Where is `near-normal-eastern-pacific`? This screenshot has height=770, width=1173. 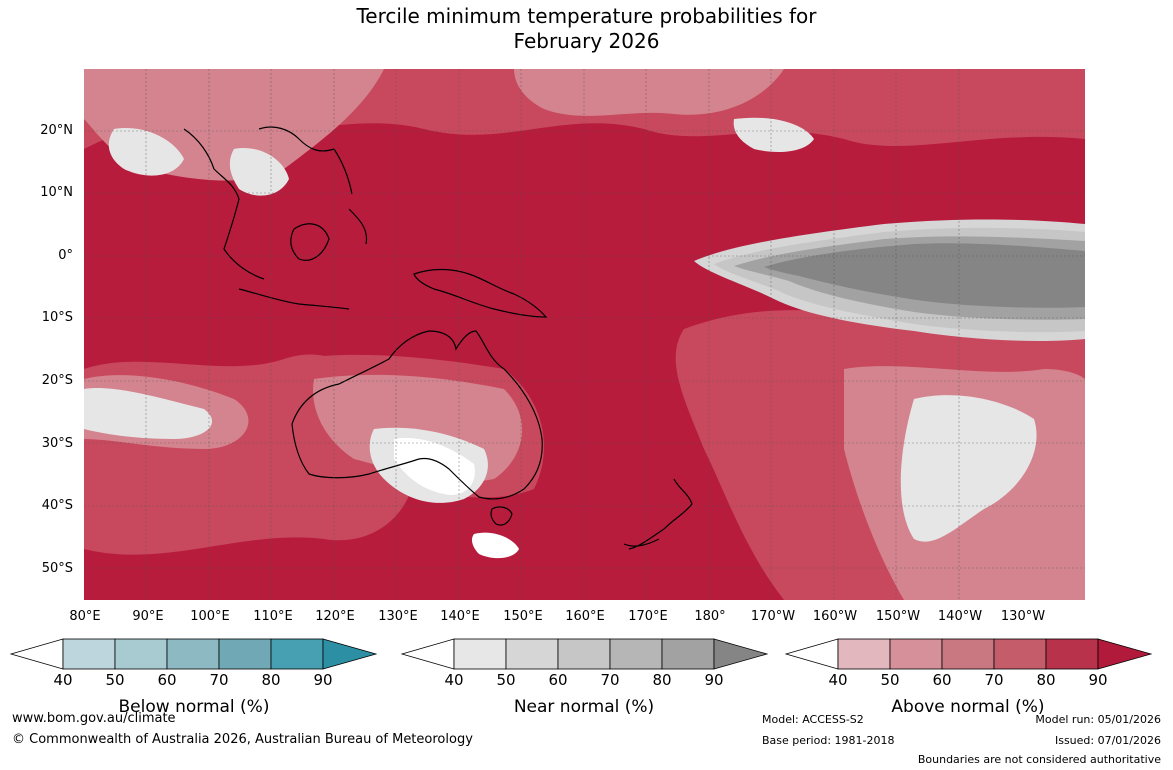 near-normal-eastern-pacific is located at coordinates (889, 280).